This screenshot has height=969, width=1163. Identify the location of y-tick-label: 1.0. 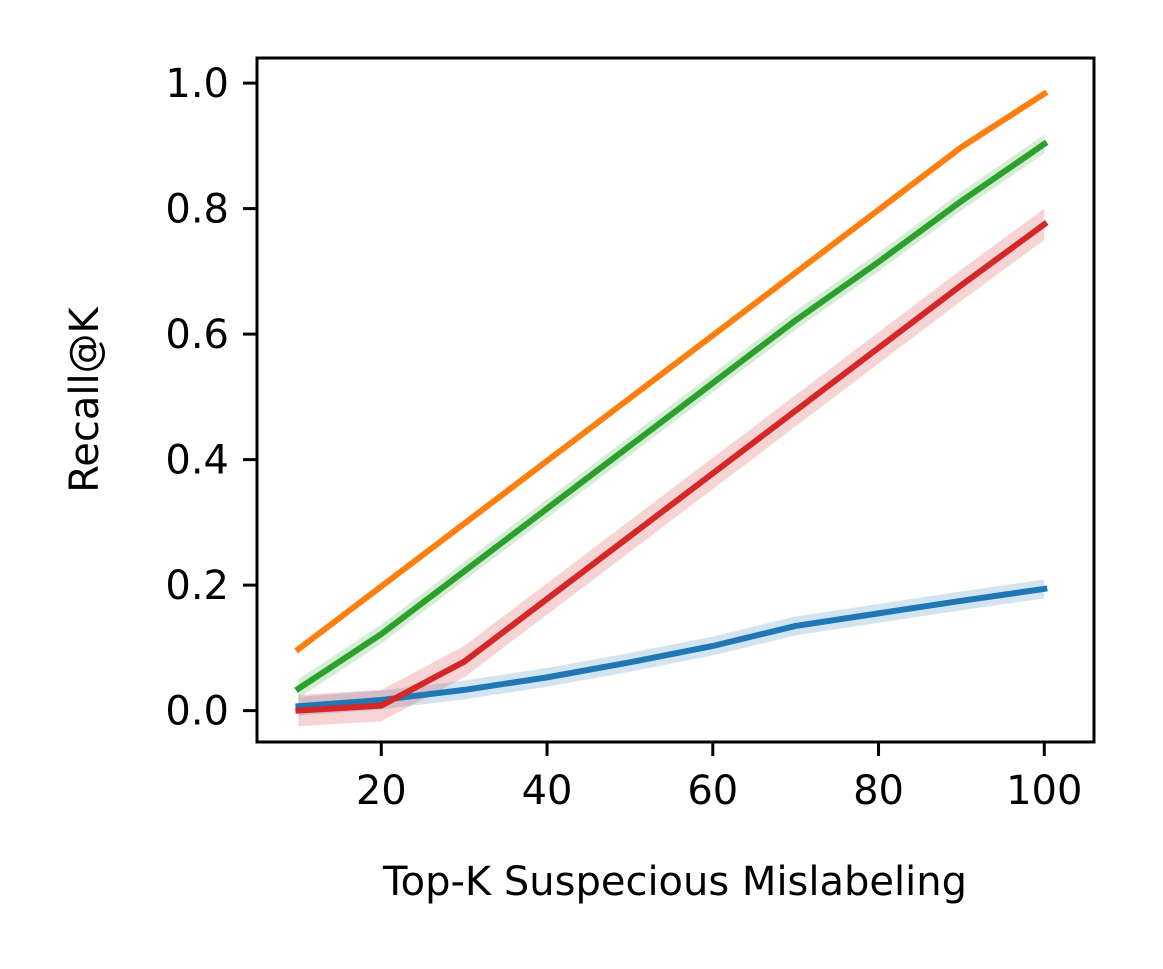
(197, 84).